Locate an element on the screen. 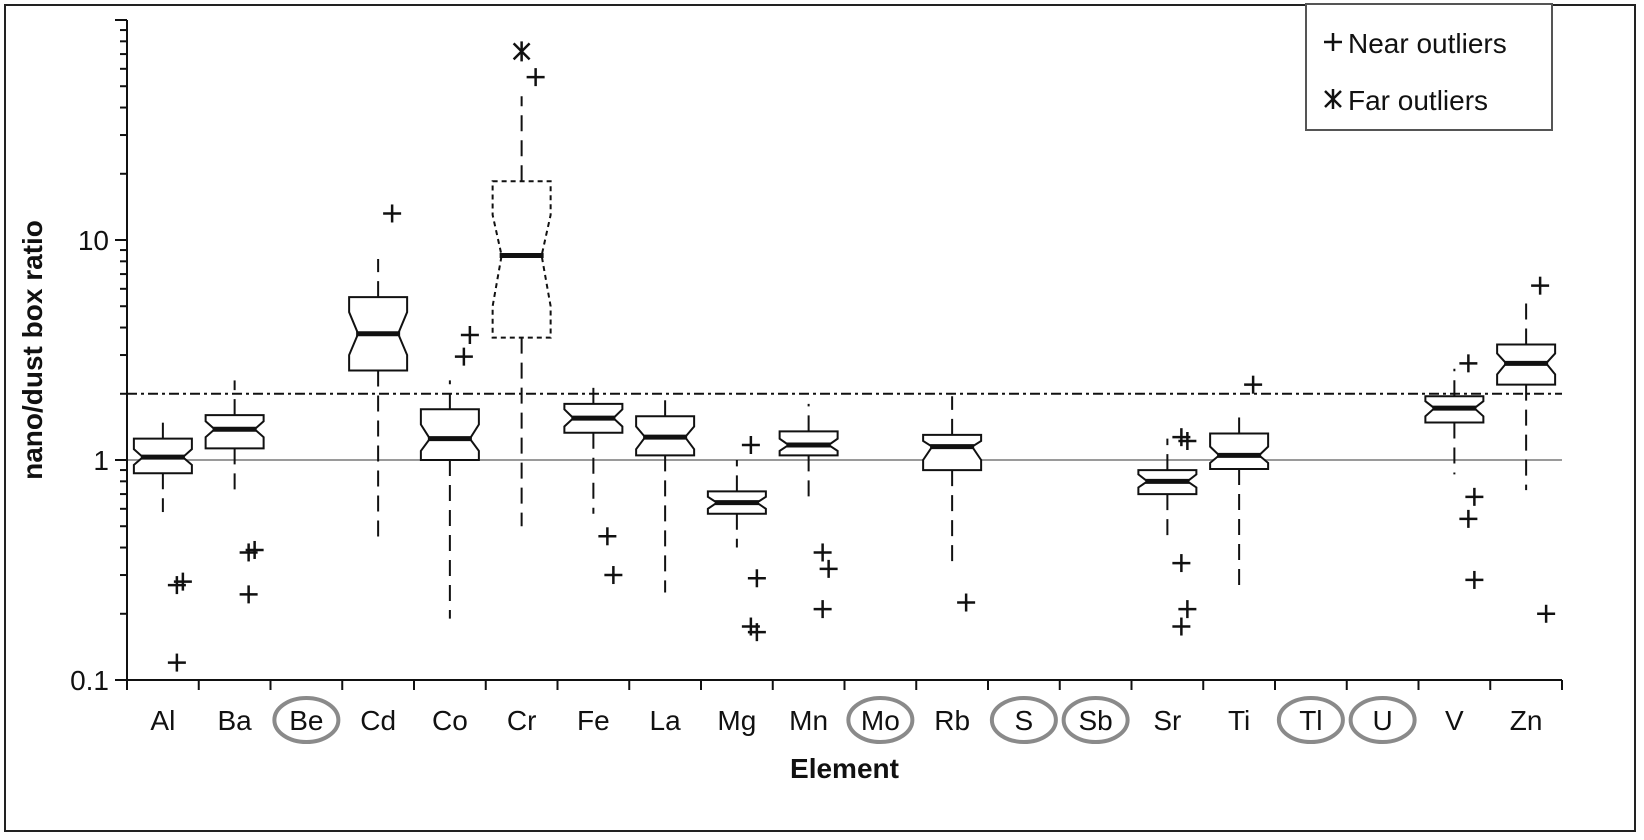 This screenshot has height=840, width=1644. x-tick-label: Ba is located at coordinates (235, 720).